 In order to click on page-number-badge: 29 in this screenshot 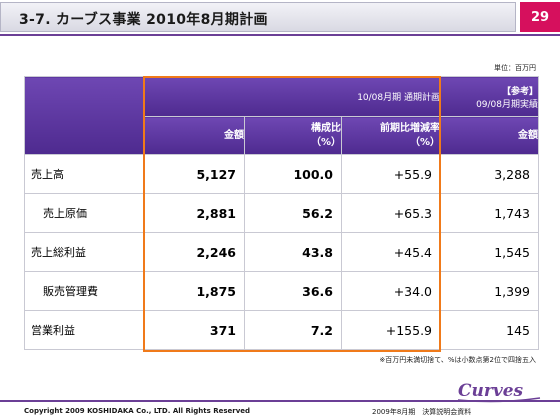, I will do `click(540, 17)`.